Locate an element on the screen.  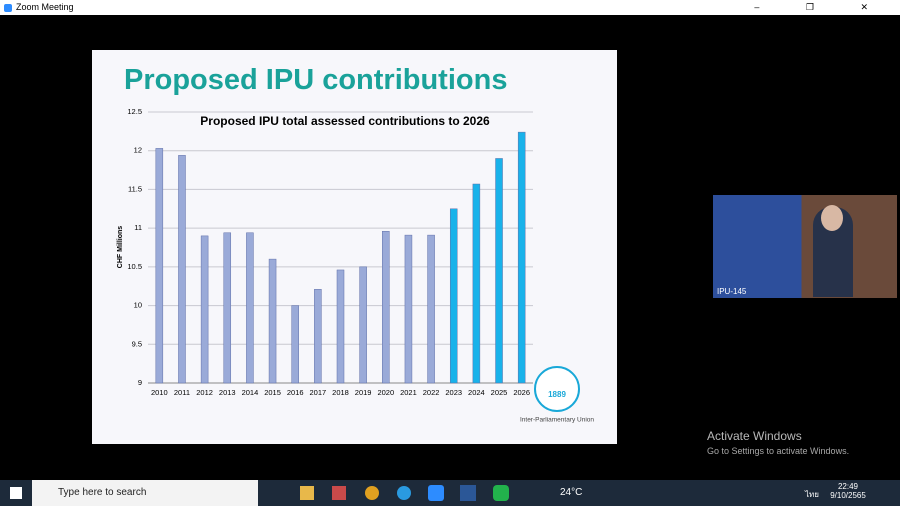
x-tick-label: 2020 is located at coordinates (385, 392).